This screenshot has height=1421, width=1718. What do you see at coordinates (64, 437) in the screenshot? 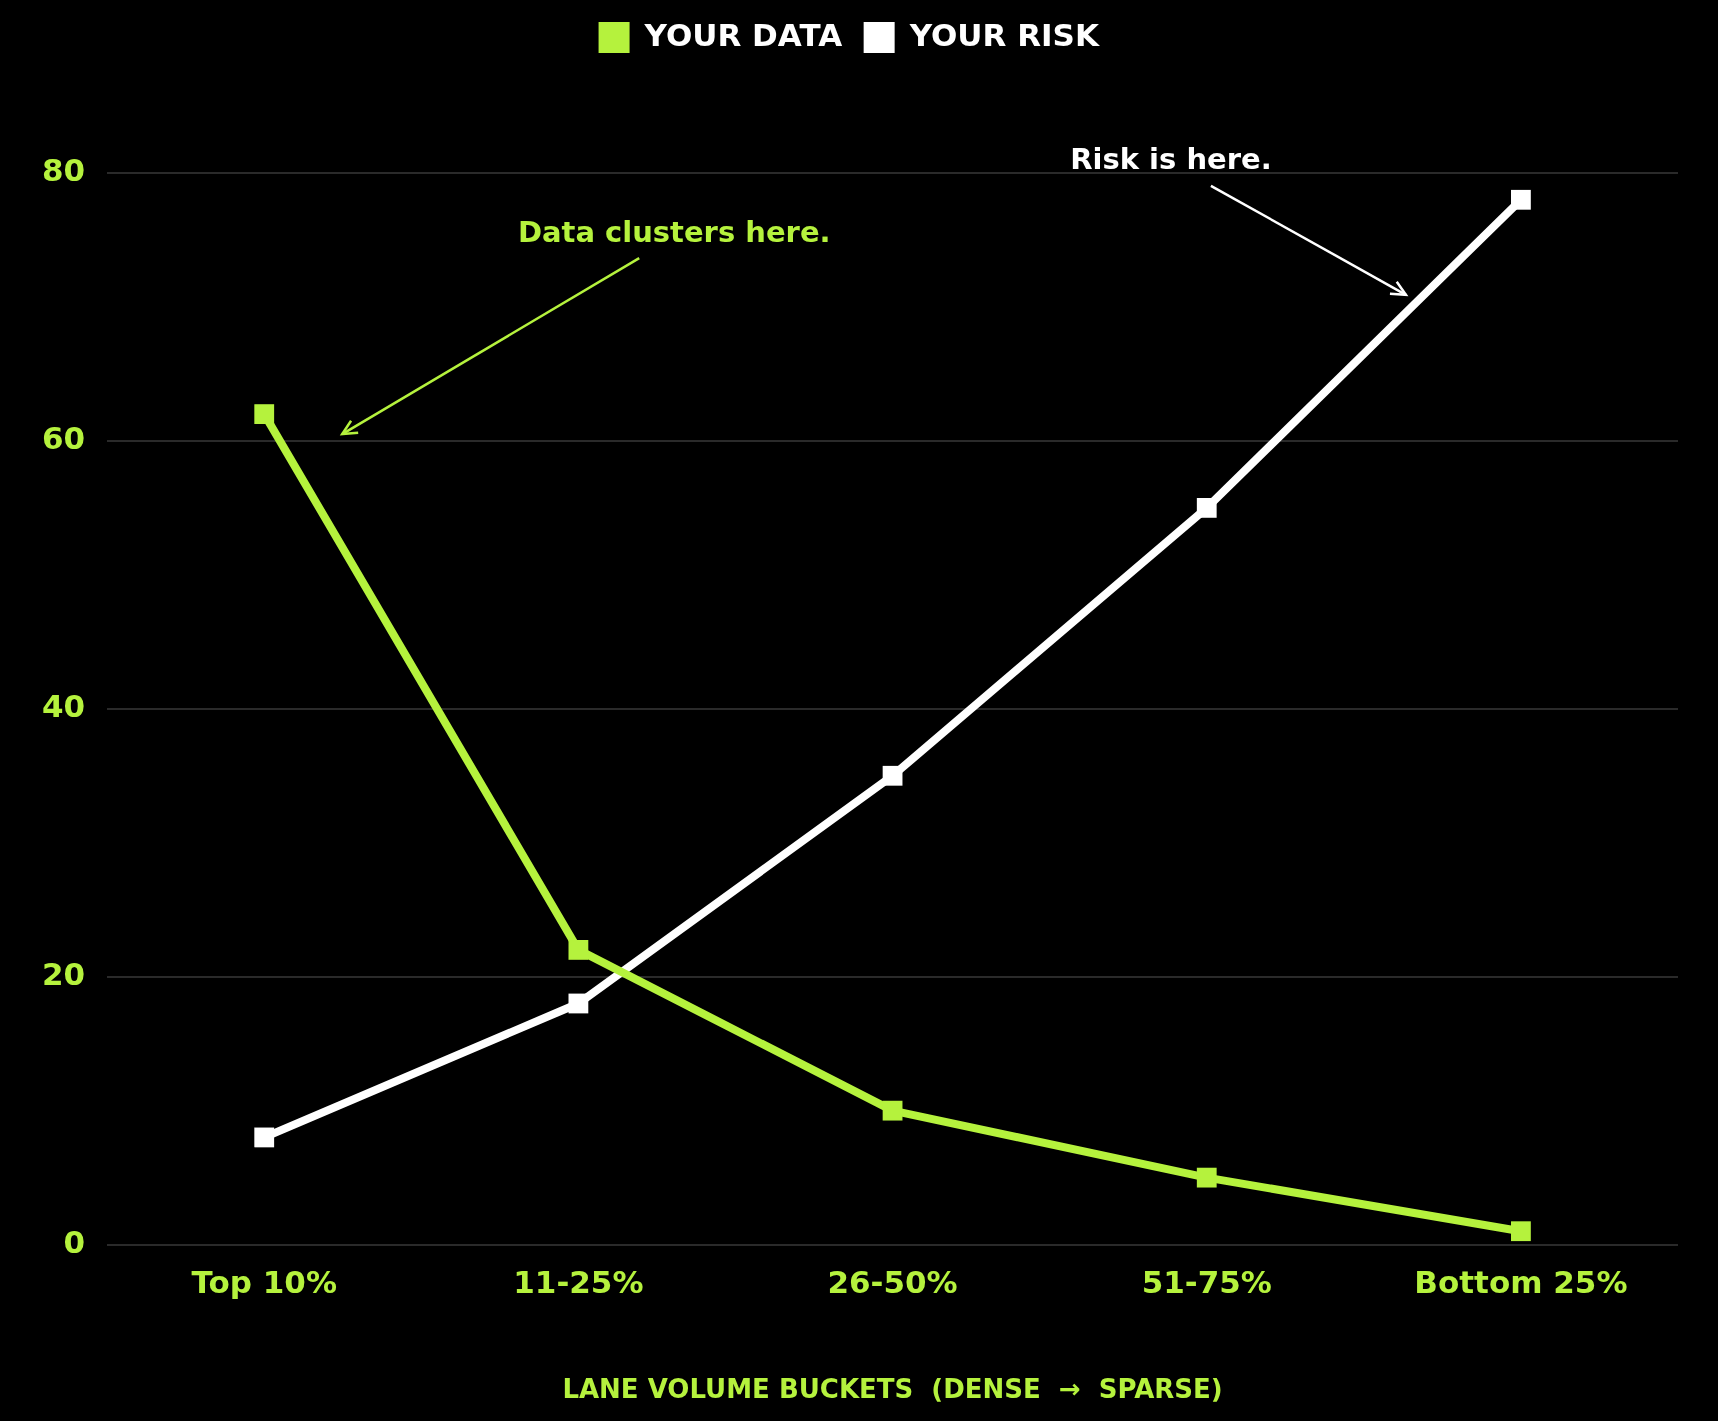
I see `y-tick-label: 60` at bounding box center [64, 437].